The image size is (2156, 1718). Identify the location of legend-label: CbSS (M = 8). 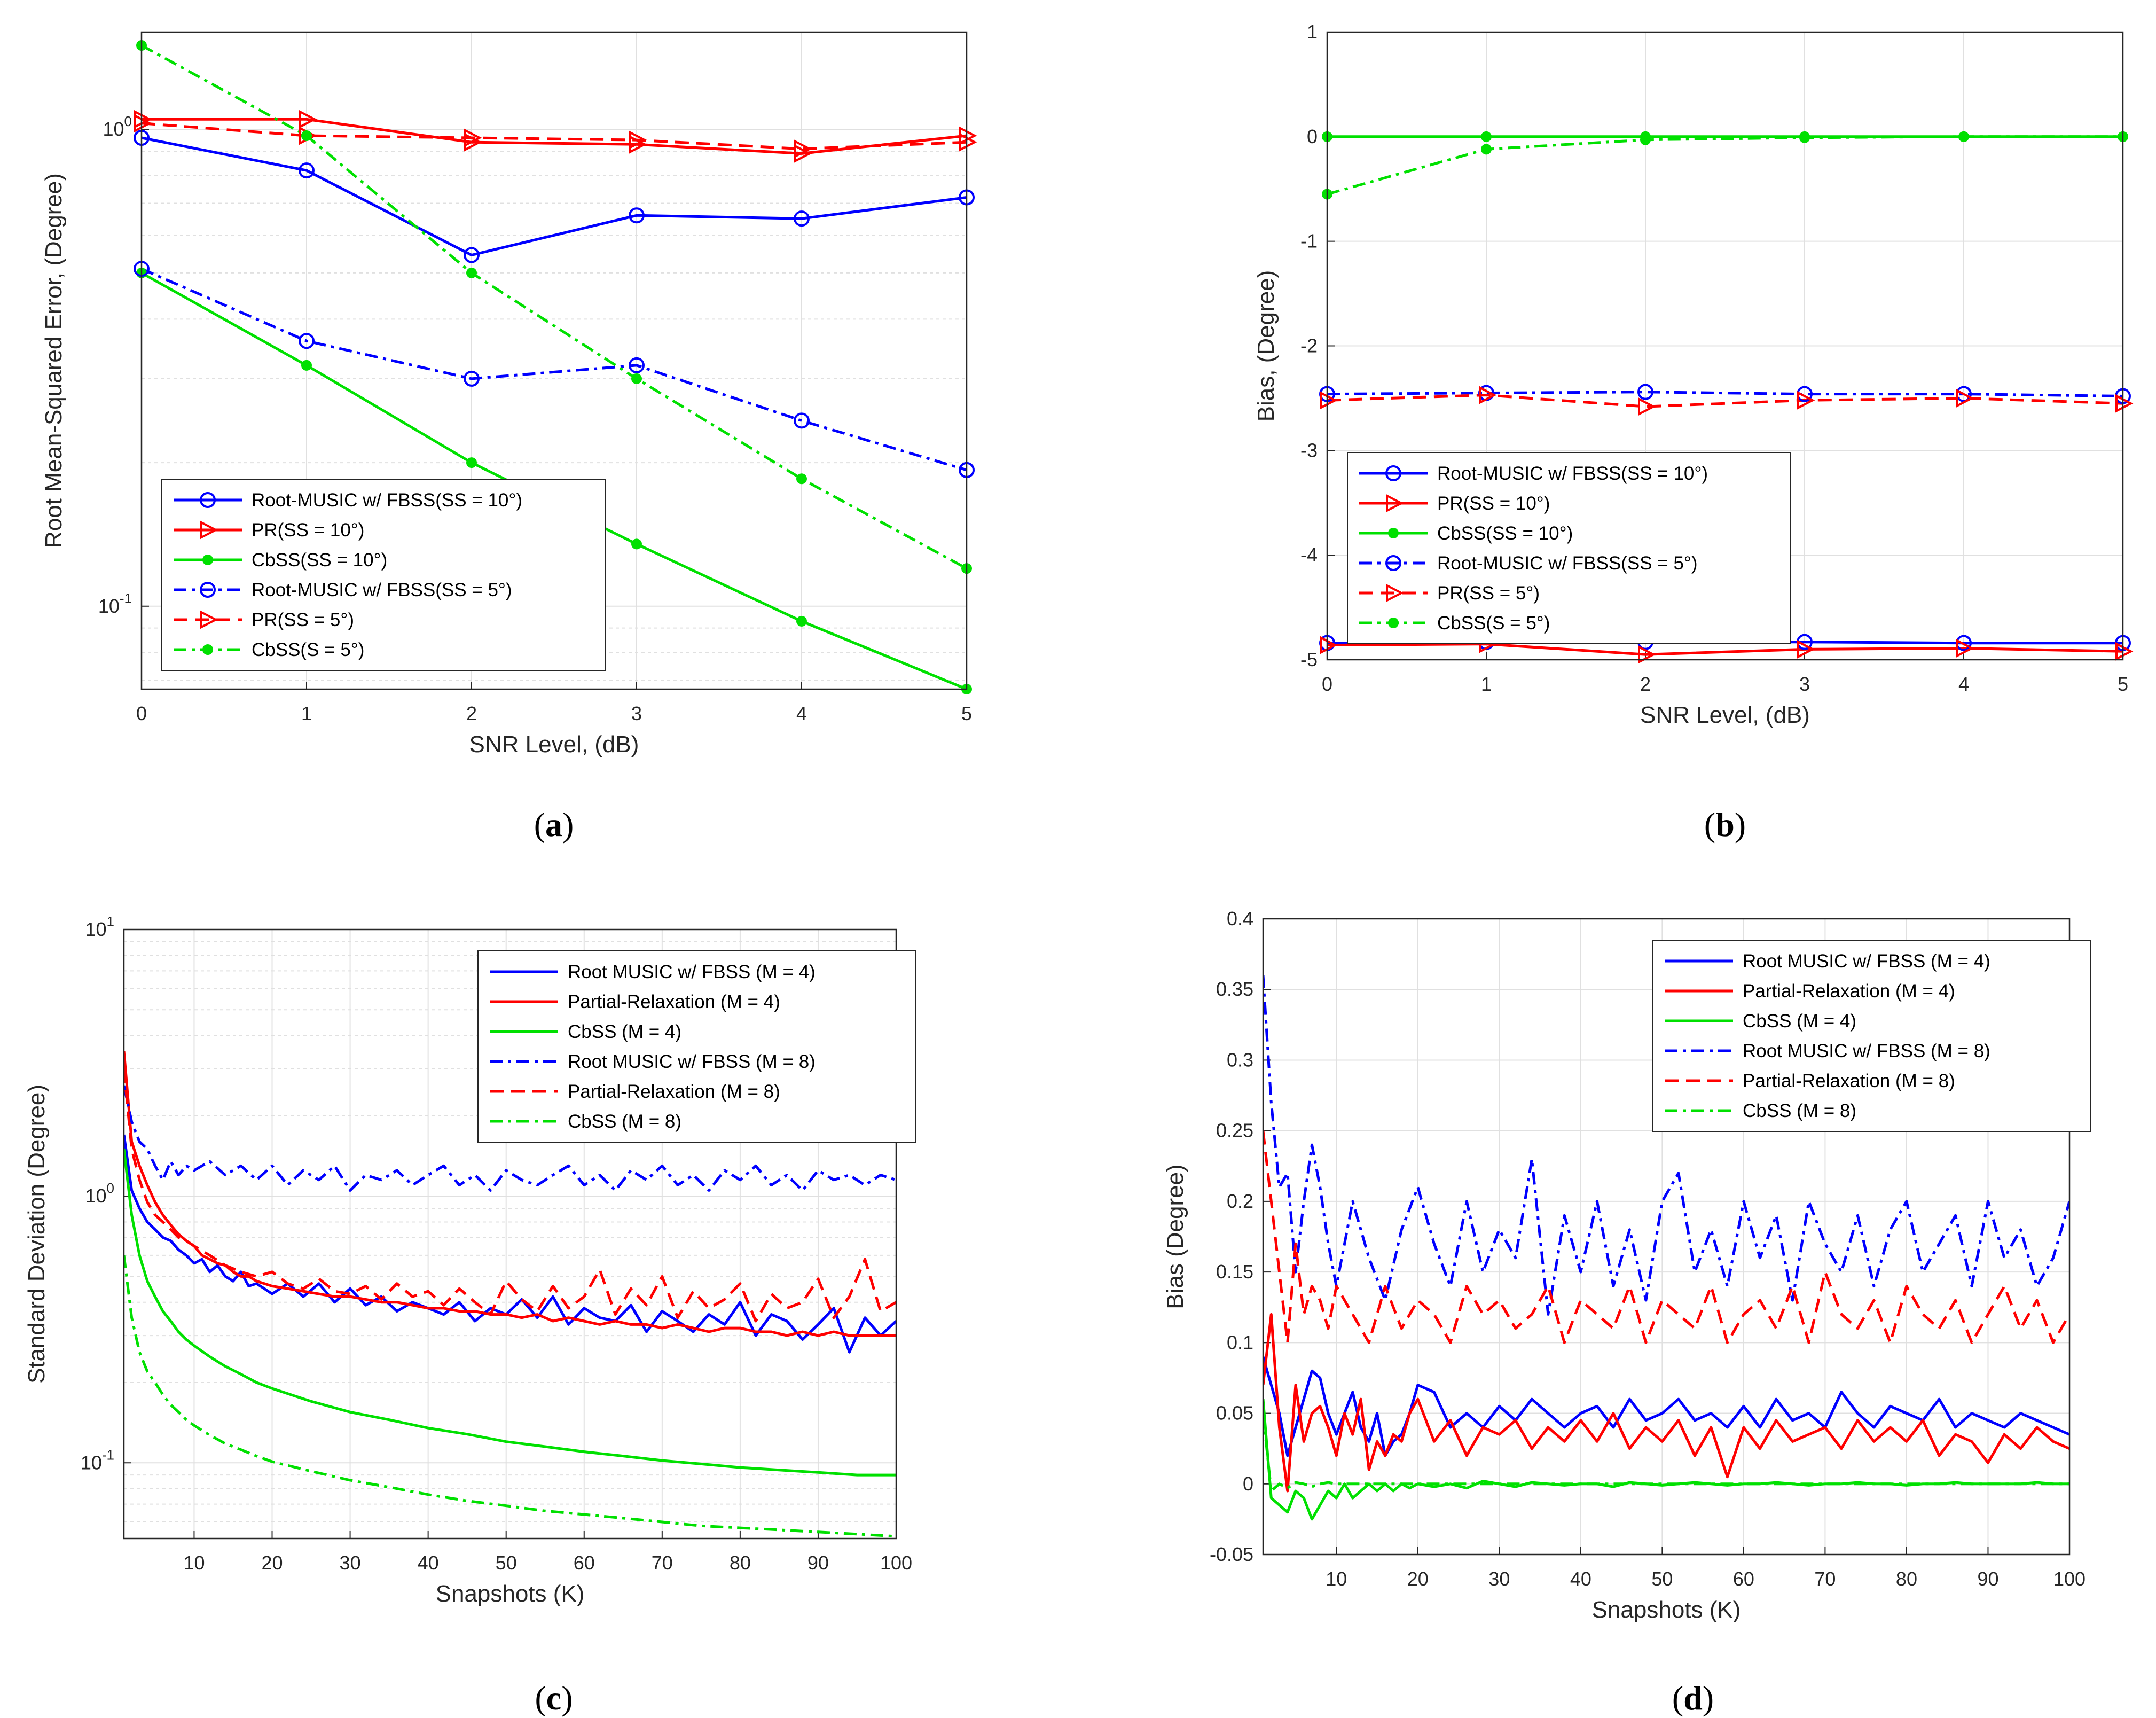
(624, 1121).